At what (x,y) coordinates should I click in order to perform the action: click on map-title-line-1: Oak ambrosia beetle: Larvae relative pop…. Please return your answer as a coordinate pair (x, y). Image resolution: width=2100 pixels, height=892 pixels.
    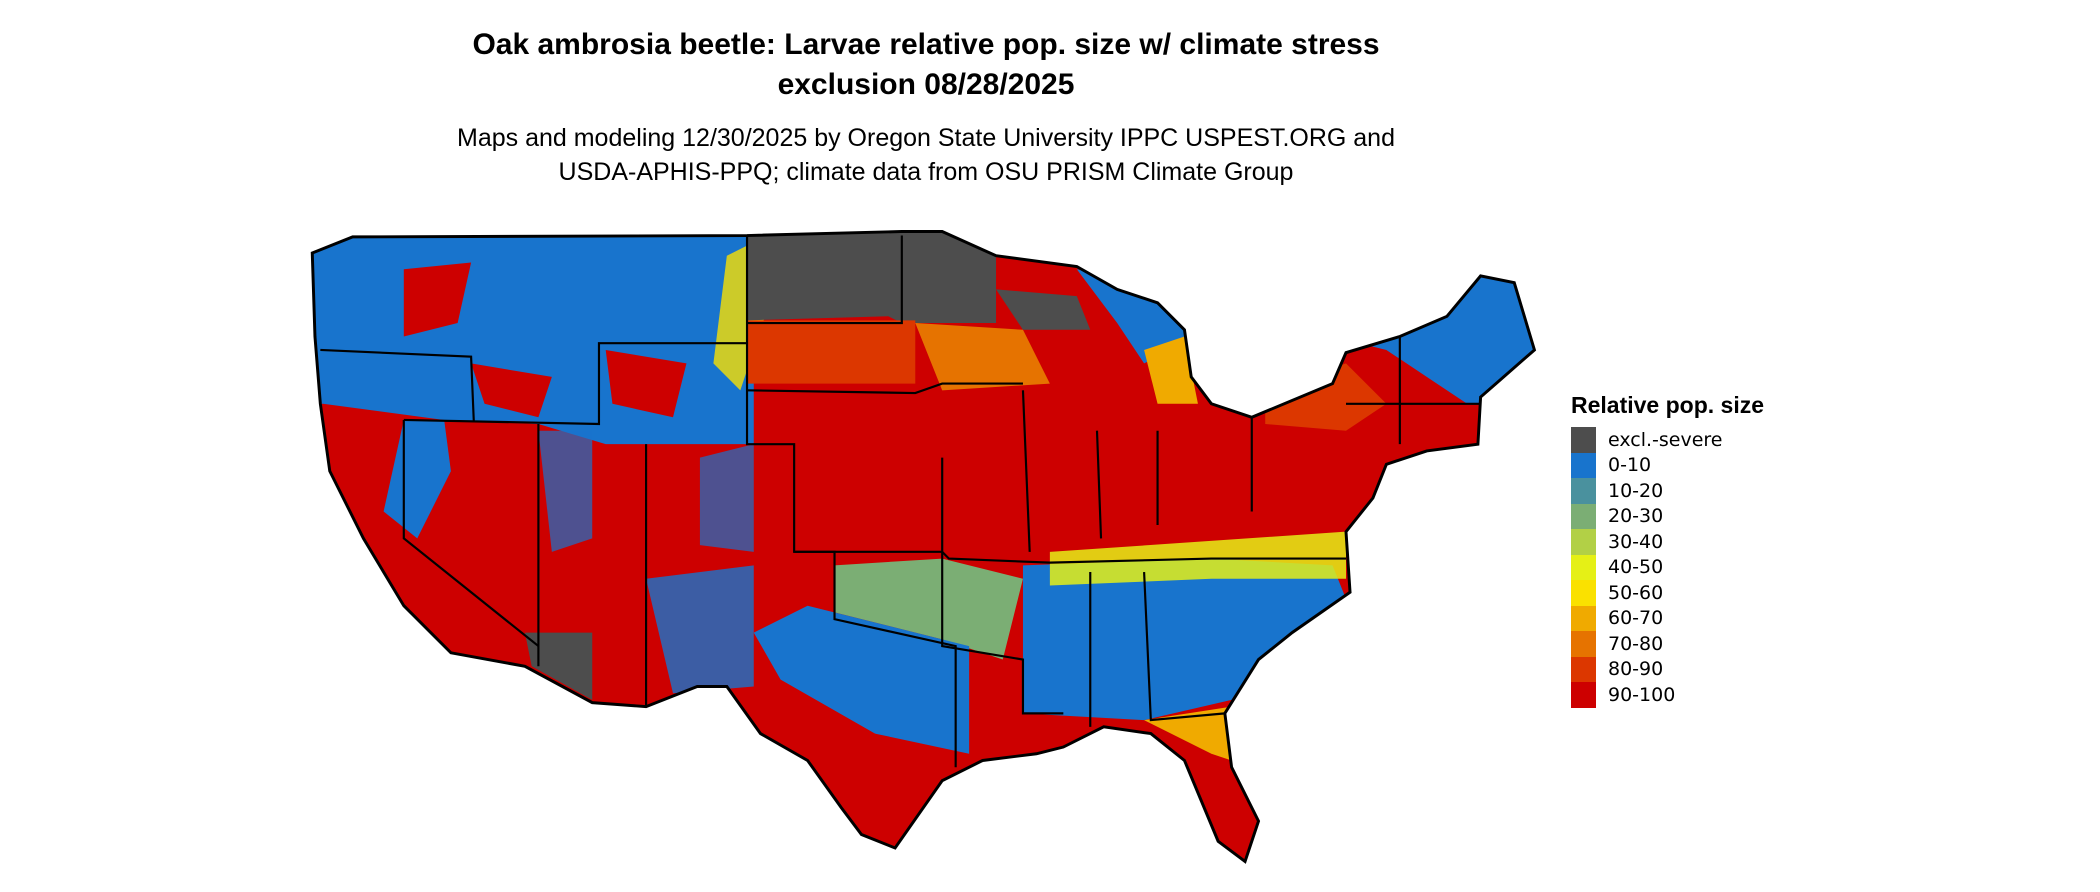
    Looking at the image, I should click on (926, 44).